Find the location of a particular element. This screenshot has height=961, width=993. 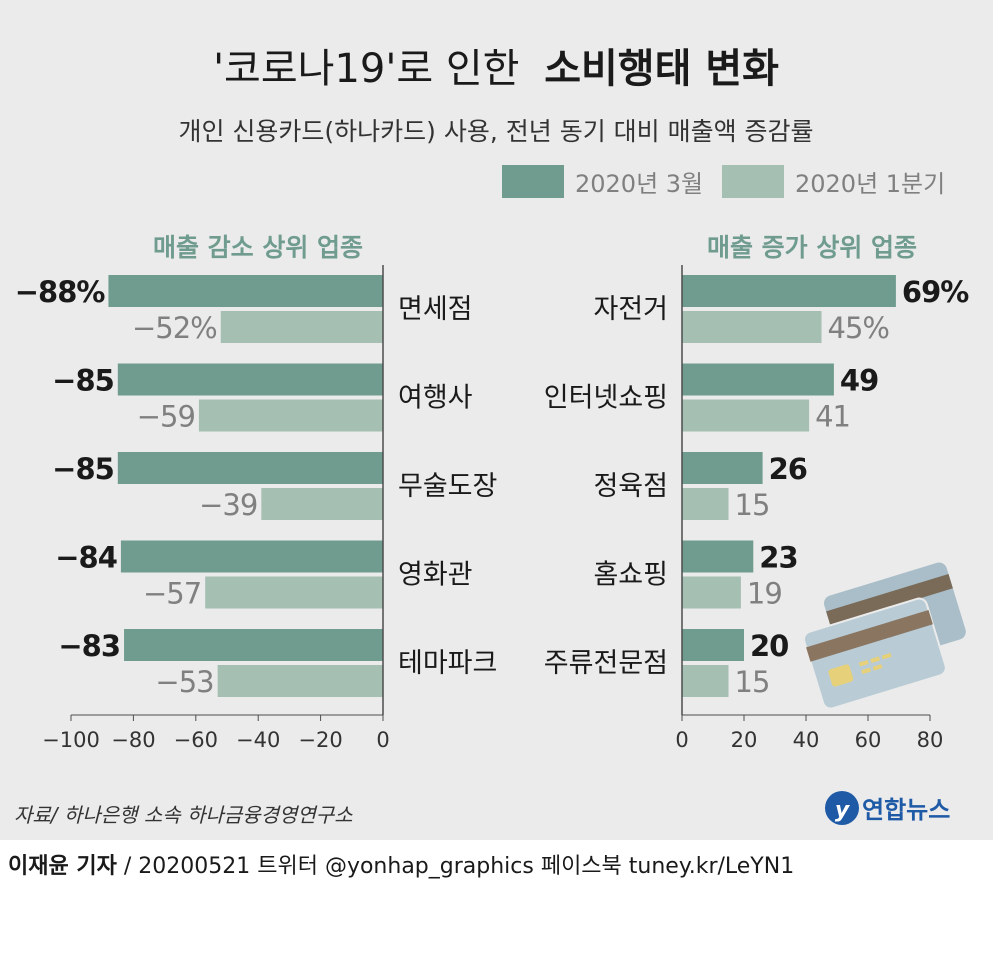

legend-label-series1: 2020년 3월 is located at coordinates (639, 184).